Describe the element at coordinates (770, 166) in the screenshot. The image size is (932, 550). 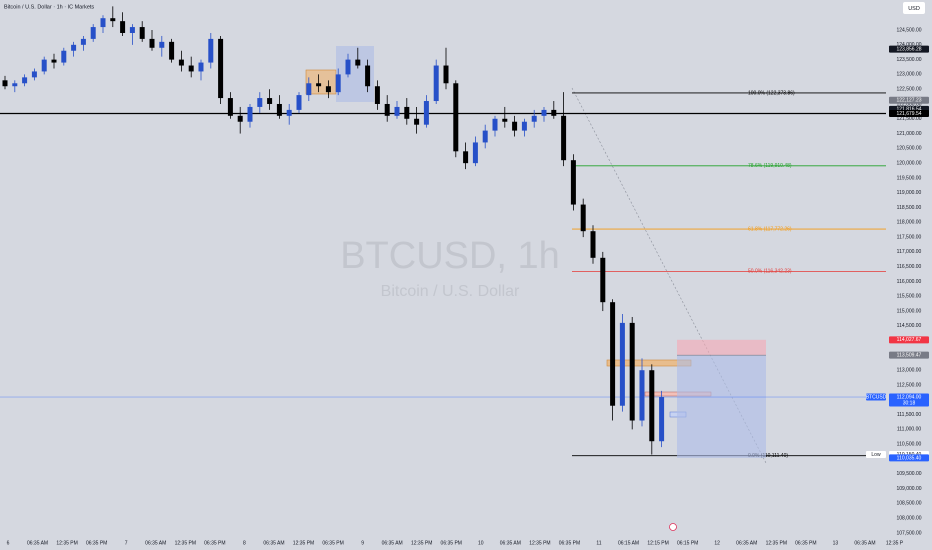
I see `fib-label: 78.6% (119,910.48)` at that location.